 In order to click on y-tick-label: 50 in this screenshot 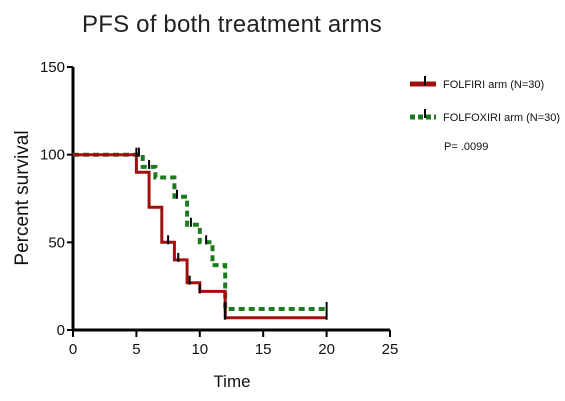, I will do `click(56, 242)`.